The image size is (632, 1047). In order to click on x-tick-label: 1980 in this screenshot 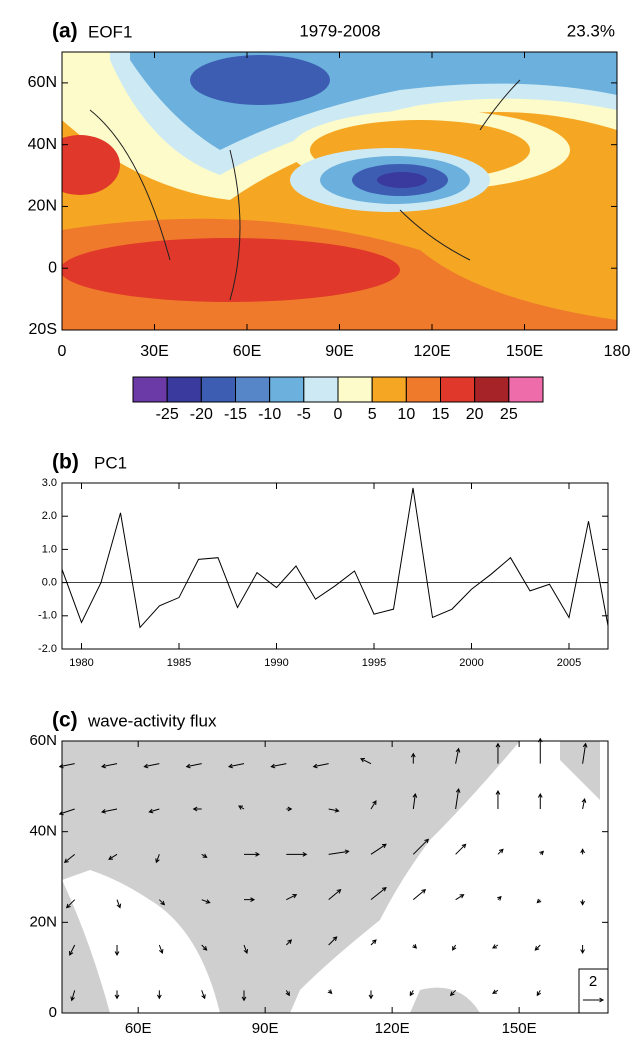, I will do `click(81, 663)`.